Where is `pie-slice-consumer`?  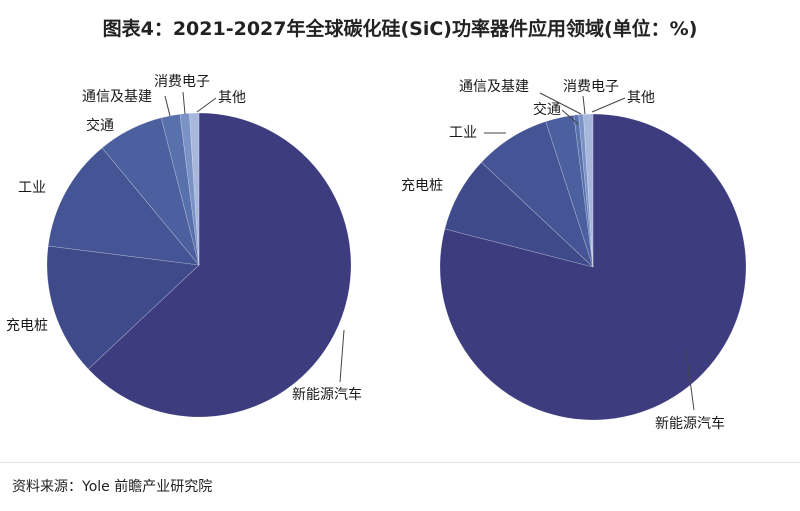 pie-slice-consumer is located at coordinates (586, 190).